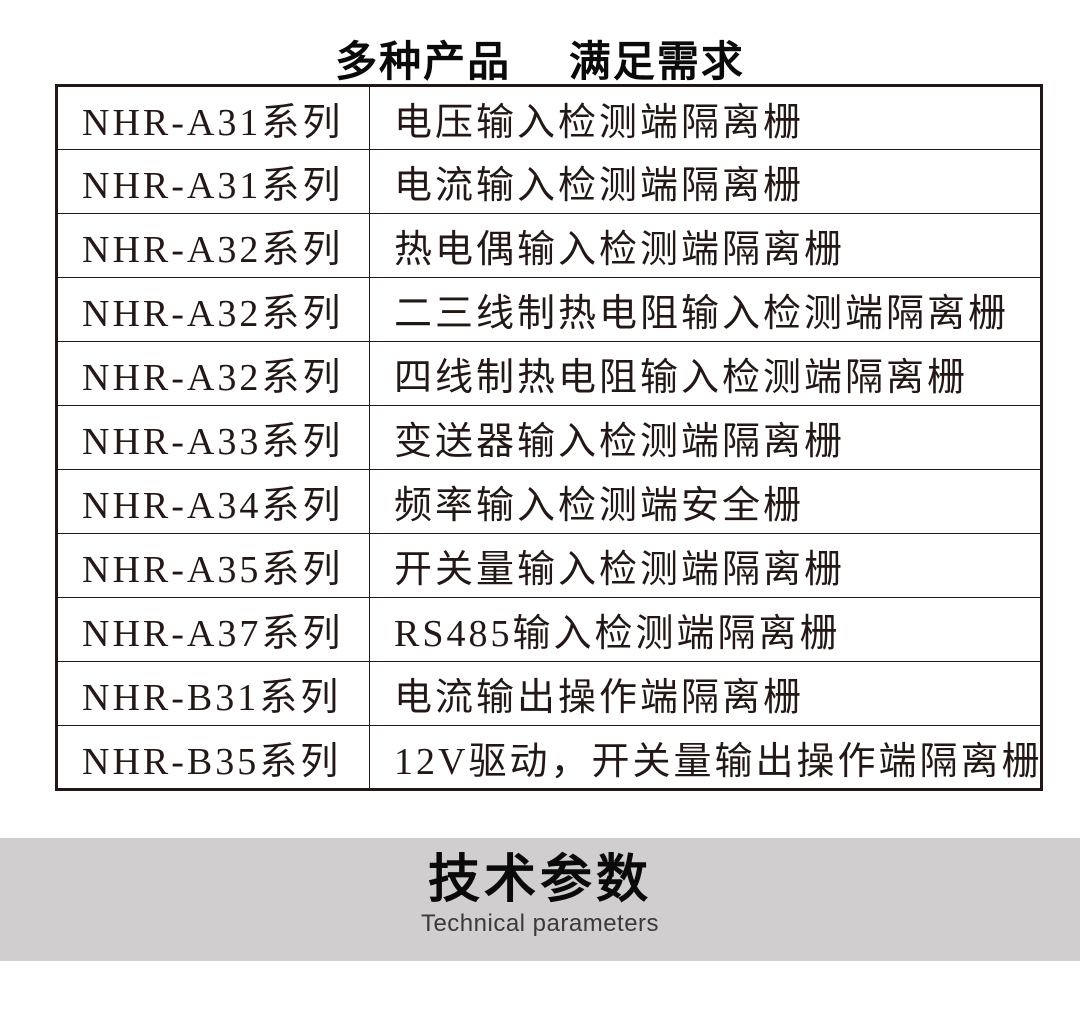 The height and width of the screenshot is (1015, 1080). I want to click on description-cell: 变送器输入检测端隔离栅, so click(705, 437).